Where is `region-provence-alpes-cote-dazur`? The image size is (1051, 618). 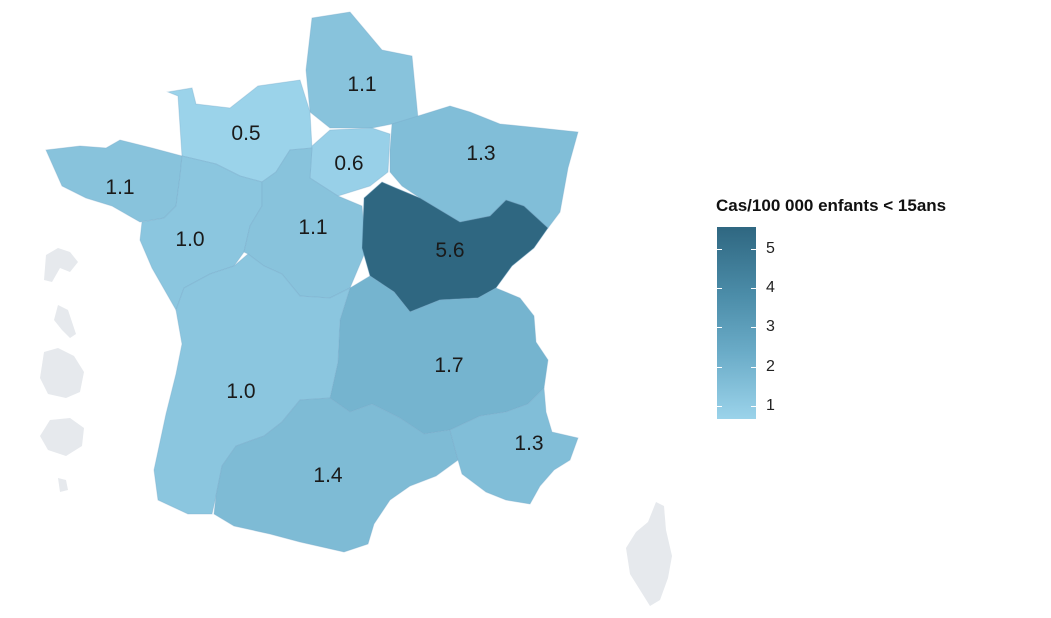 region-provence-alpes-cote-dazur is located at coordinates (514, 445).